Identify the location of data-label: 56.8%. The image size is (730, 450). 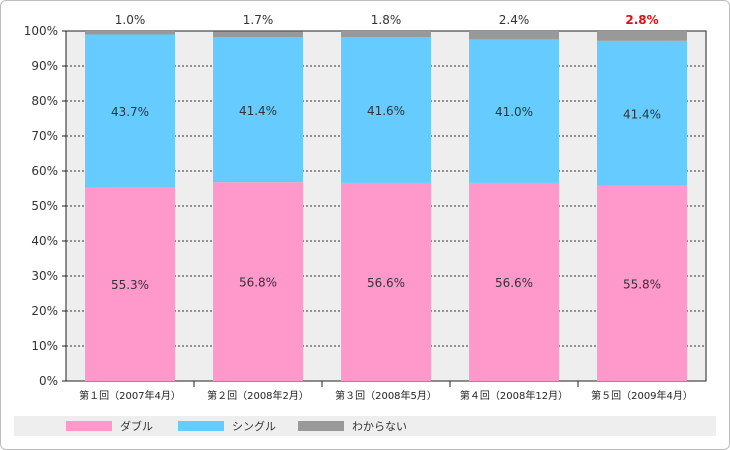
(258, 283).